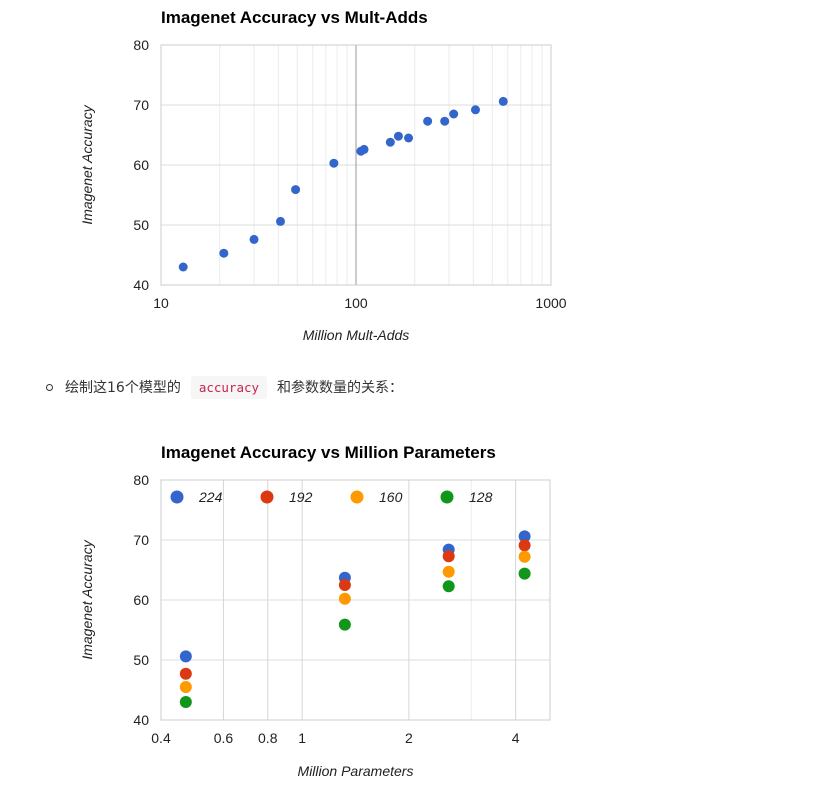  What do you see at coordinates (161, 738) in the screenshot?
I see `x-tick-label: 0.4` at bounding box center [161, 738].